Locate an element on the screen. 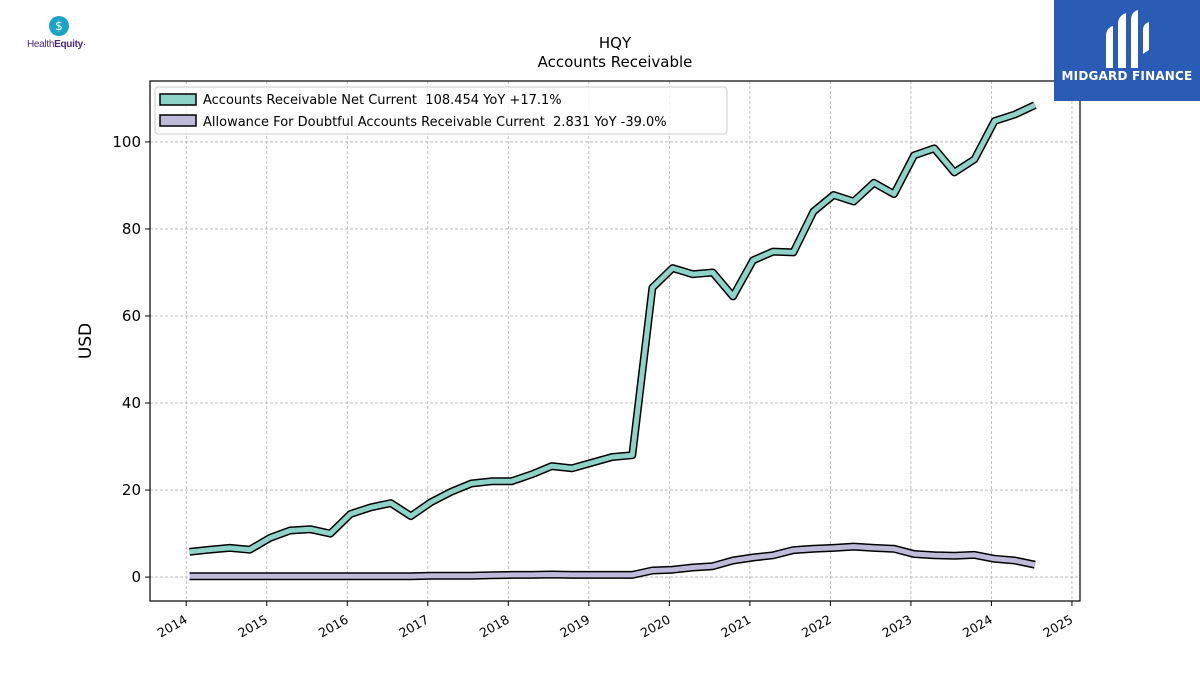 The width and height of the screenshot is (1200, 675). y-tick-label: 80 is located at coordinates (131, 229).